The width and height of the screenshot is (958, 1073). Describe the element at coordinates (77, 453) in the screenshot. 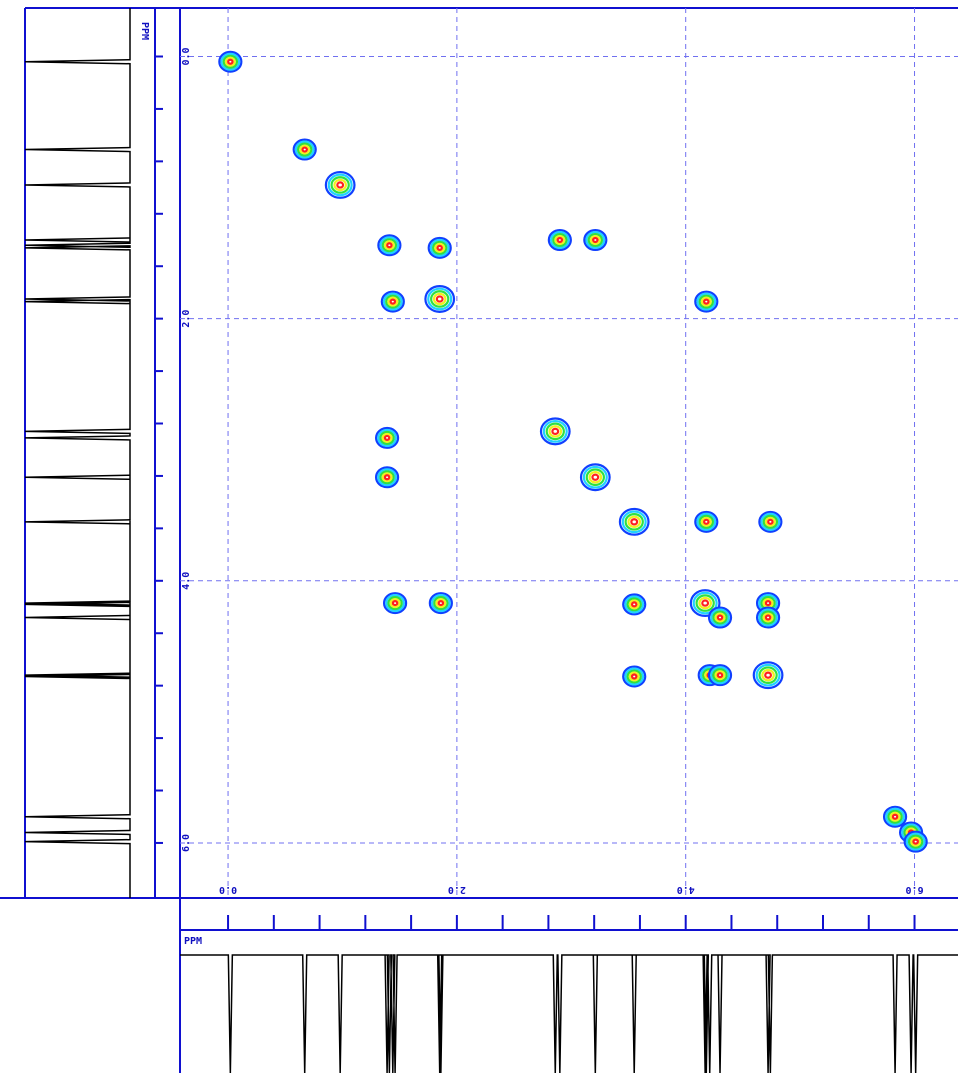

I see `f1-projection` at that location.